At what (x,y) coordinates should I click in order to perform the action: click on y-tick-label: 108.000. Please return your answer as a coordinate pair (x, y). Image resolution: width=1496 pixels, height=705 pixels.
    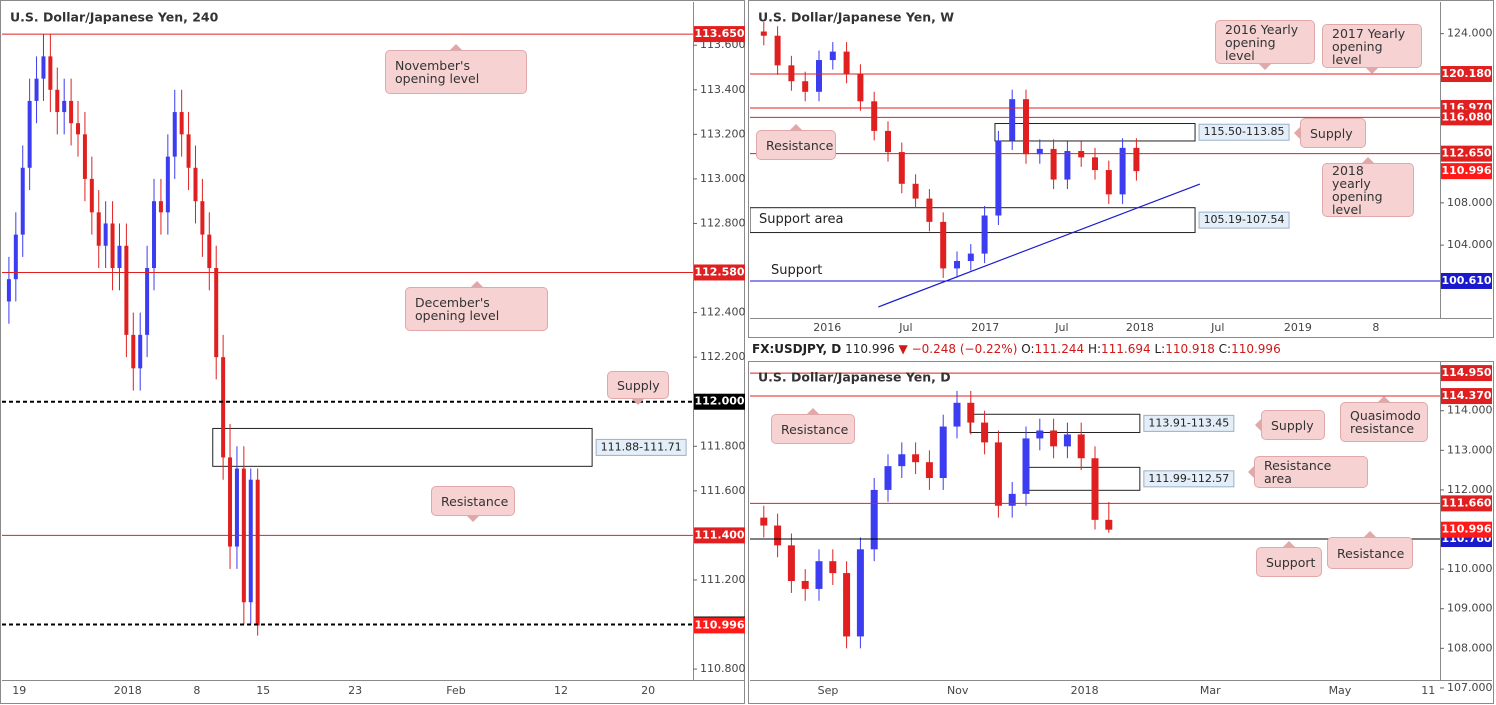
    Looking at the image, I should click on (1470, 202).